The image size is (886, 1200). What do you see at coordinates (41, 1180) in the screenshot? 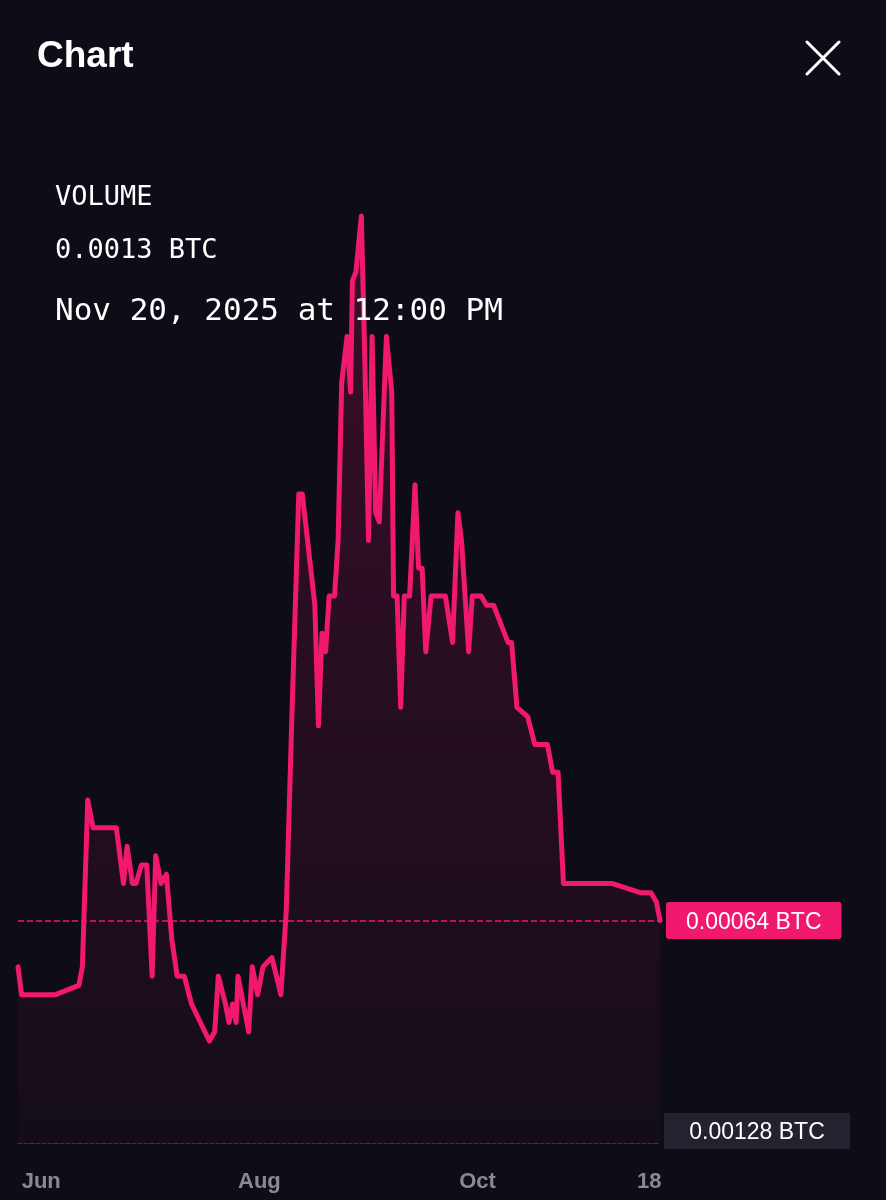
I see `x-tick-label: Jun` at bounding box center [41, 1180].